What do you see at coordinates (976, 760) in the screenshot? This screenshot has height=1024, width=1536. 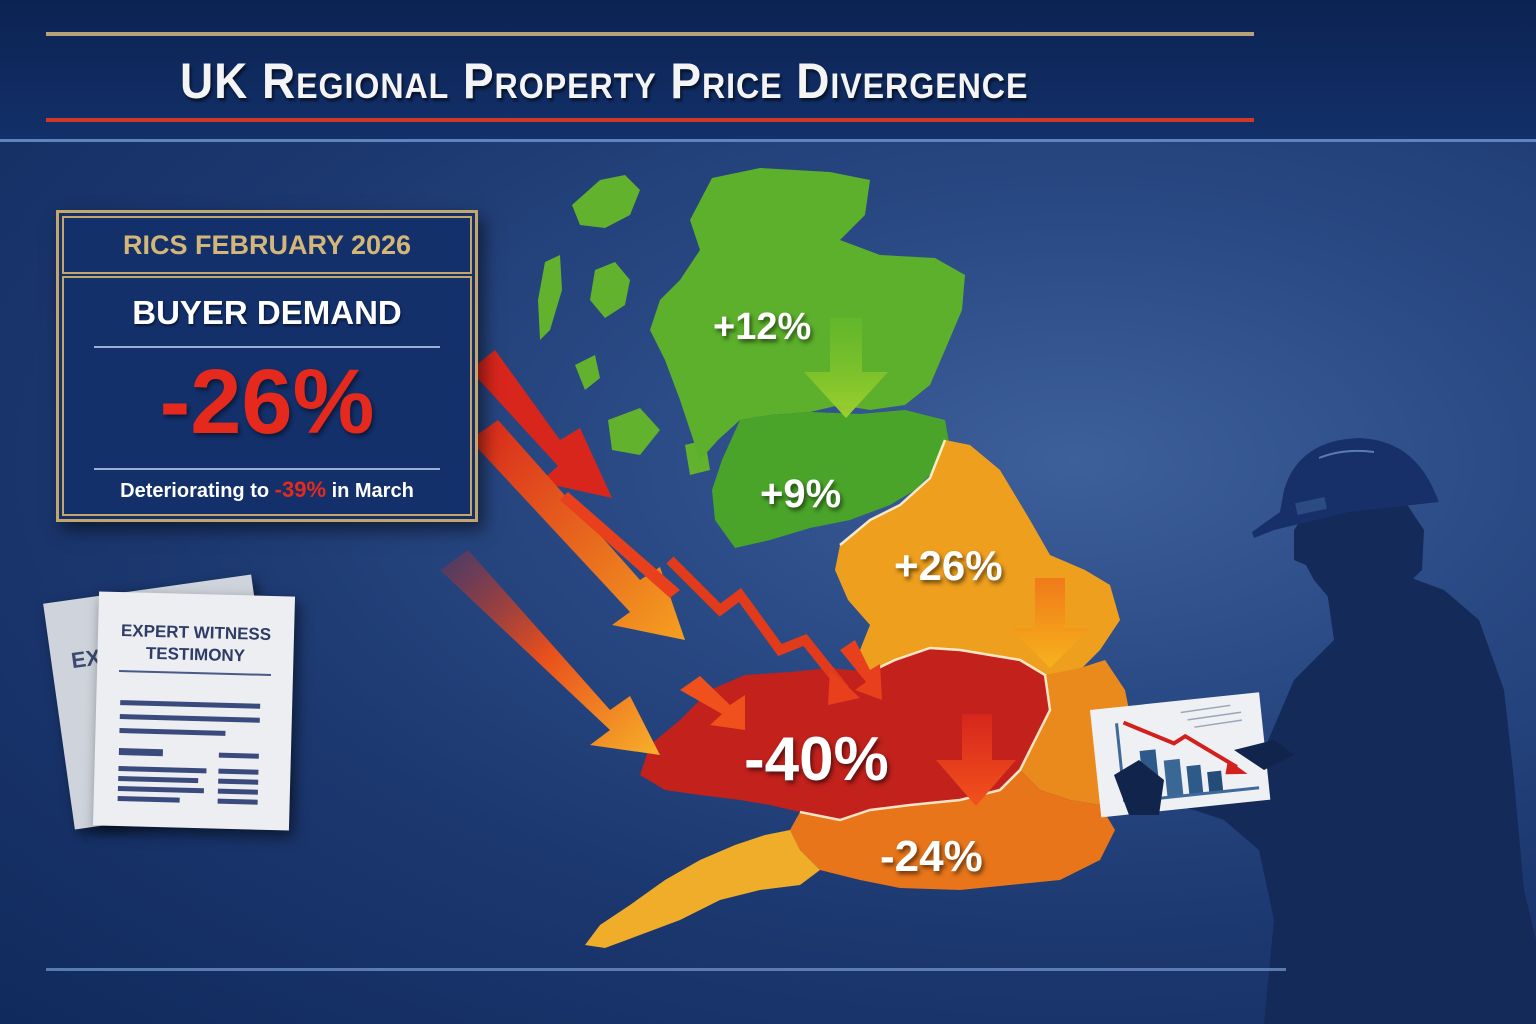 I see `red-down-arrow` at bounding box center [976, 760].